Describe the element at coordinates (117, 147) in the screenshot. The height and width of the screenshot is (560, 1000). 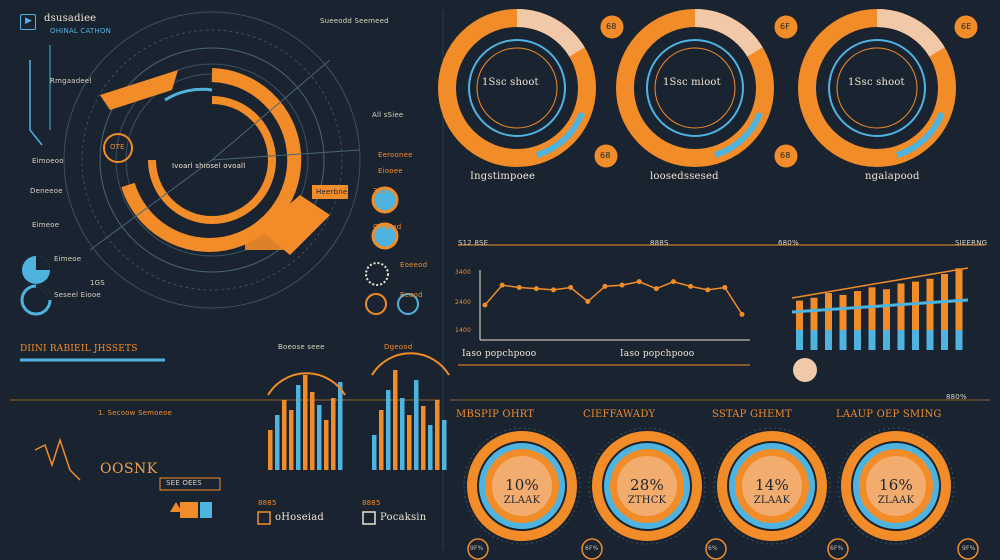
I see `radar-tag-a: OTE` at that location.